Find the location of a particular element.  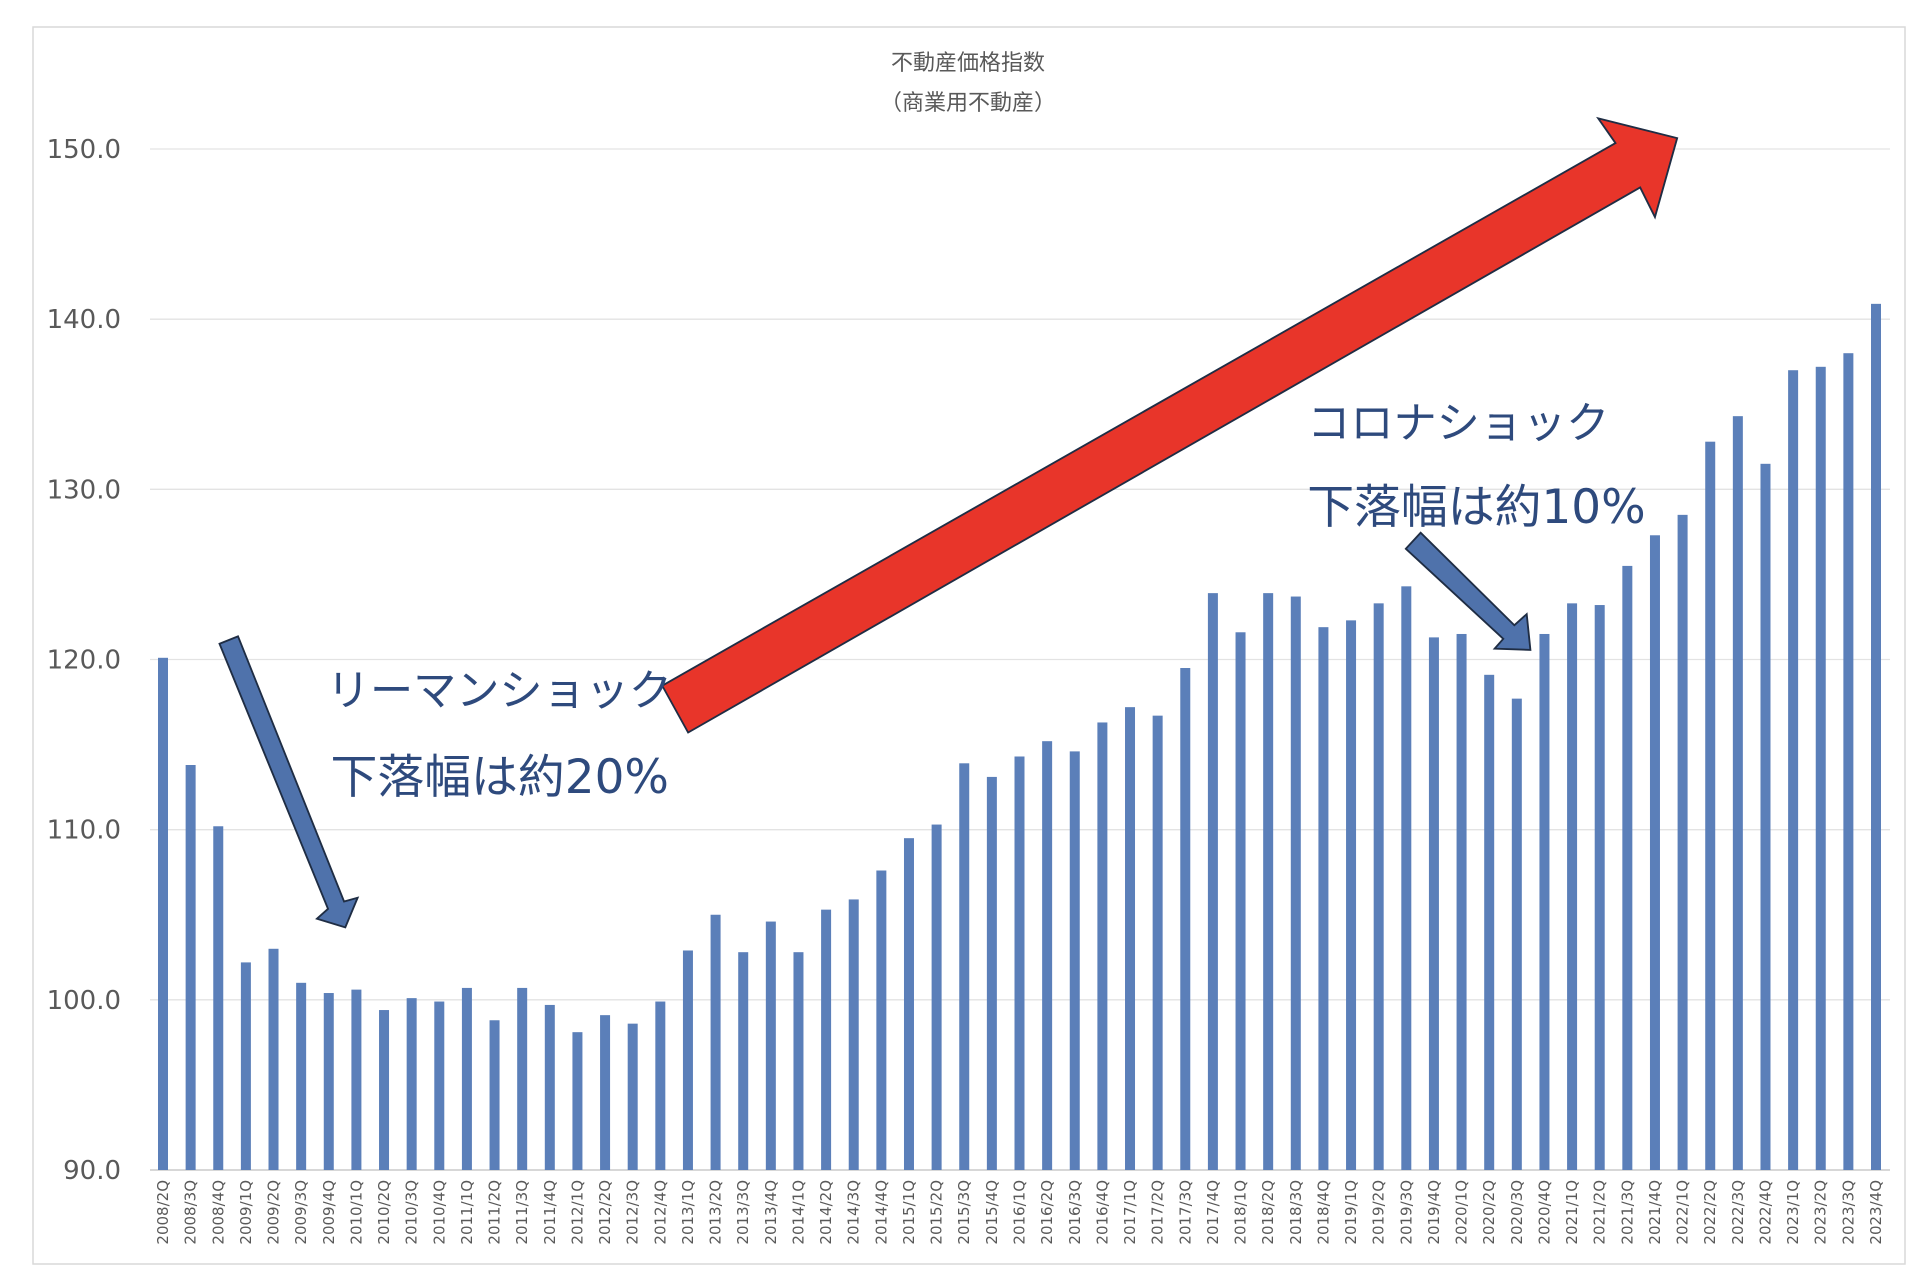

x-tick-label: 2017/2Q is located at coordinates (1158, 1212).